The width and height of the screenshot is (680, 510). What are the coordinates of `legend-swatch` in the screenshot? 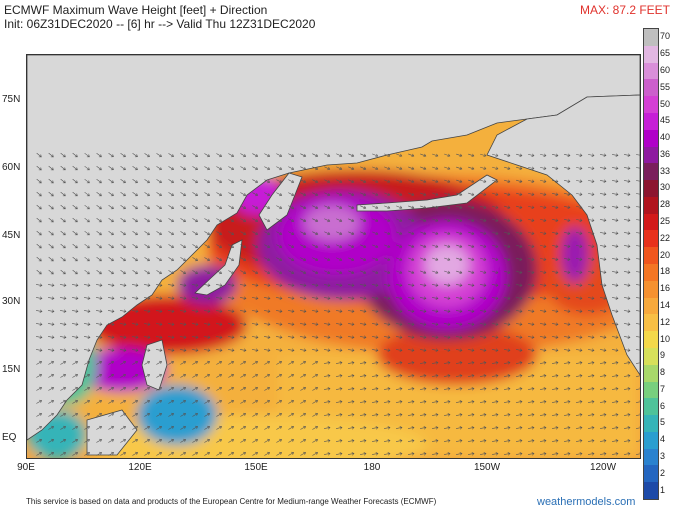 It's located at (651, 172).